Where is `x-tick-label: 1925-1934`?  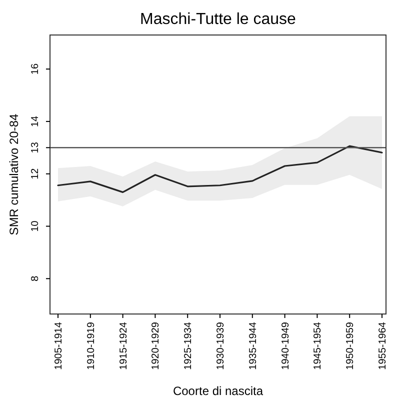 x-tick-label: 1925-1934 is located at coordinates (188, 346).